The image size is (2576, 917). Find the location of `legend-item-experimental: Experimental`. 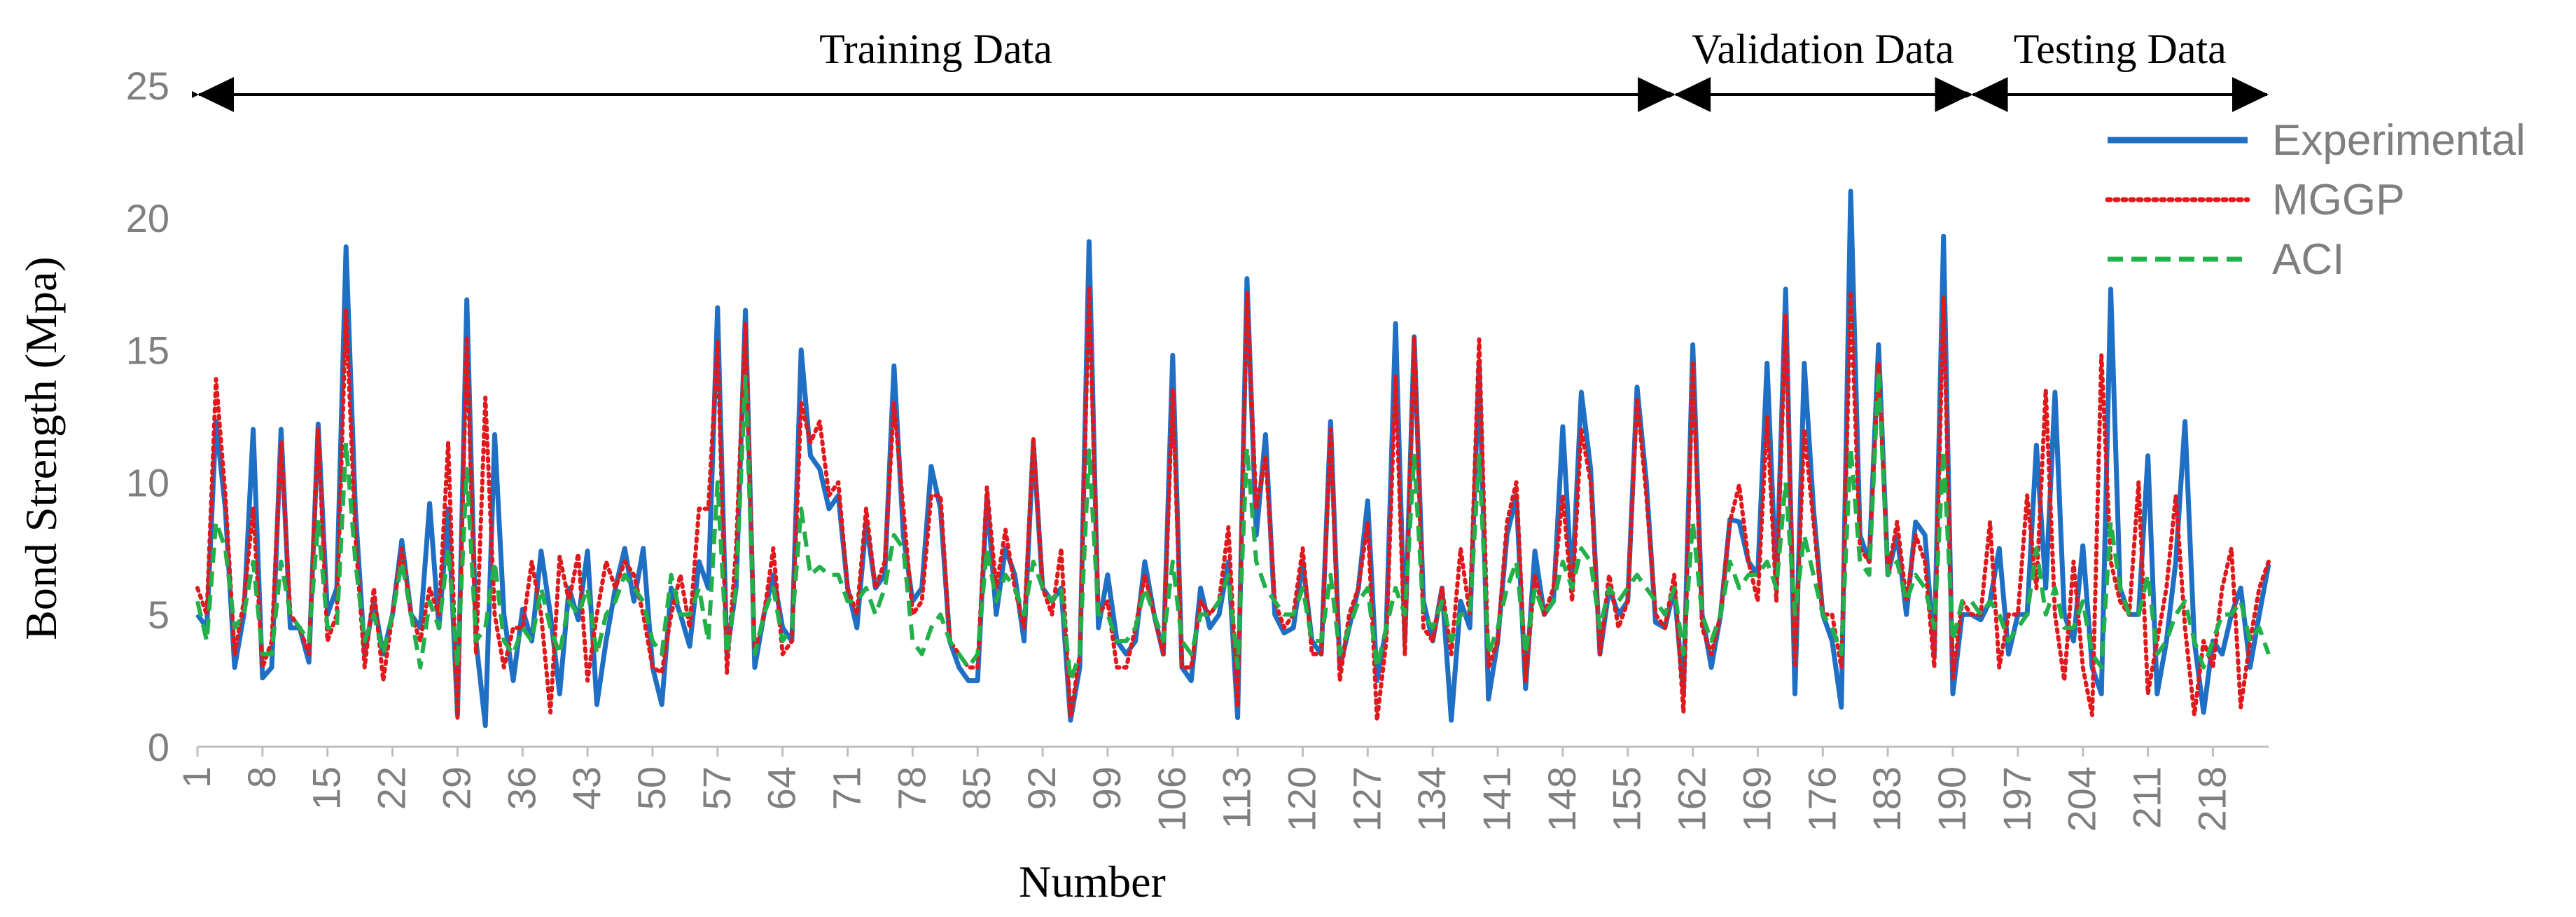

legend-item-experimental: Experimental is located at coordinates (2317, 140).